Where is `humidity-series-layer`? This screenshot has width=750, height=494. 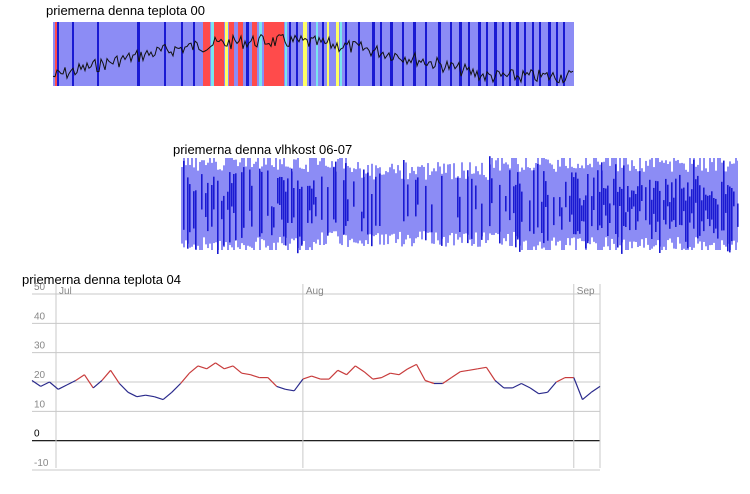
humidity-series-layer is located at coordinates (461, 205).